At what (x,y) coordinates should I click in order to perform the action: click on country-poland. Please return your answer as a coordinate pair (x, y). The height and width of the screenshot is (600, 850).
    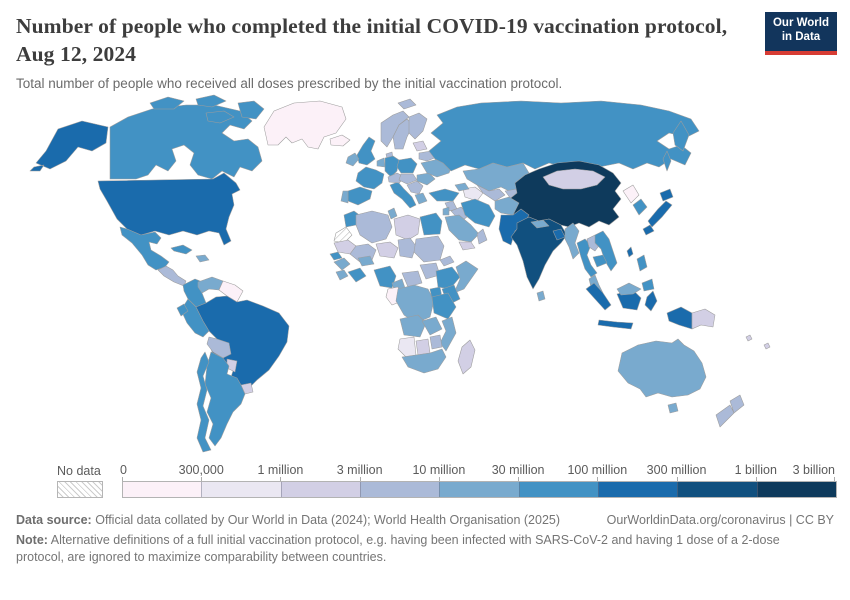
    Looking at the image, I should click on (407, 165).